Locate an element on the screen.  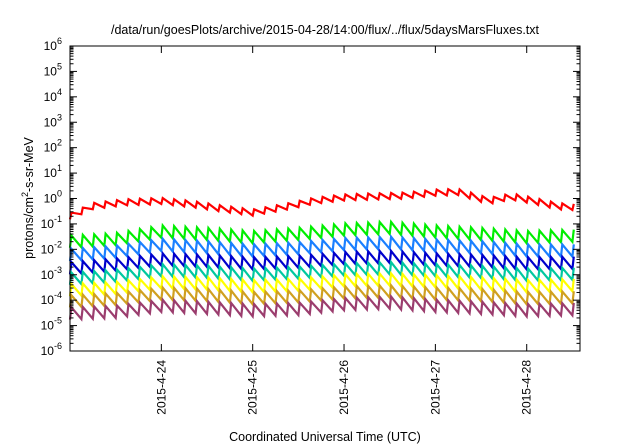
y-tick-label: 10³ is located at coordinates (53, 120).